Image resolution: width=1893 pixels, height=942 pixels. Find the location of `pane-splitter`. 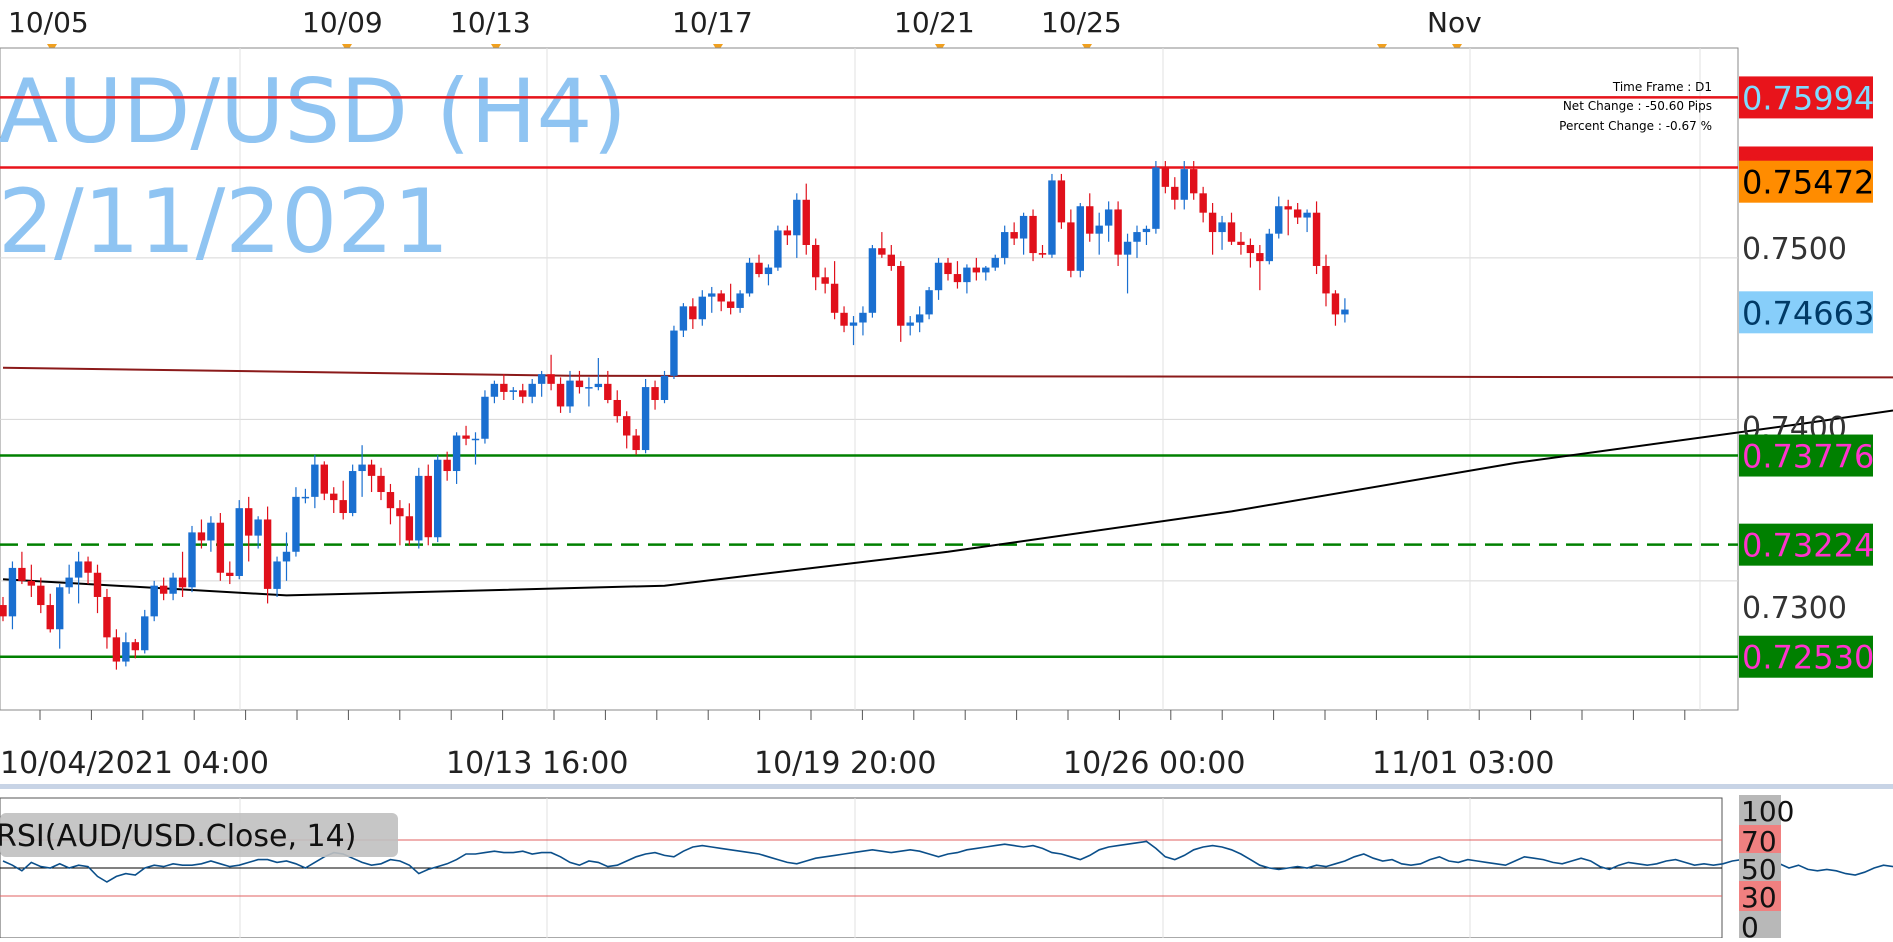

pane-splitter is located at coordinates (946, 786).